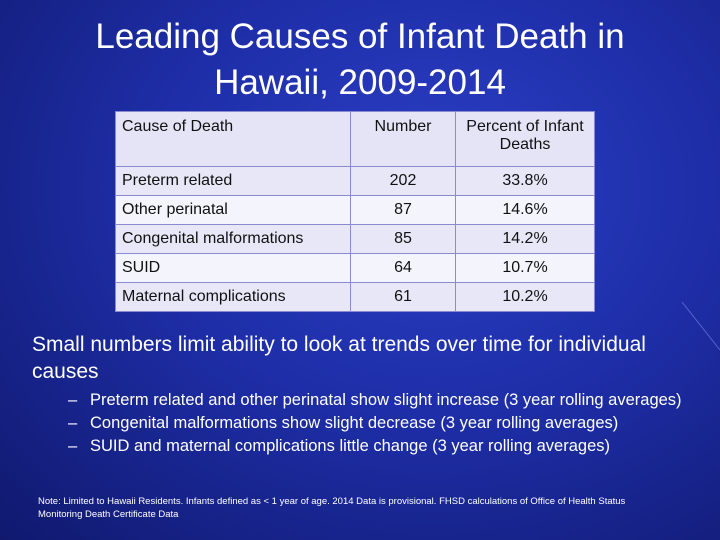 The image size is (720, 540). I want to click on cell-cause: SUID, so click(233, 268).